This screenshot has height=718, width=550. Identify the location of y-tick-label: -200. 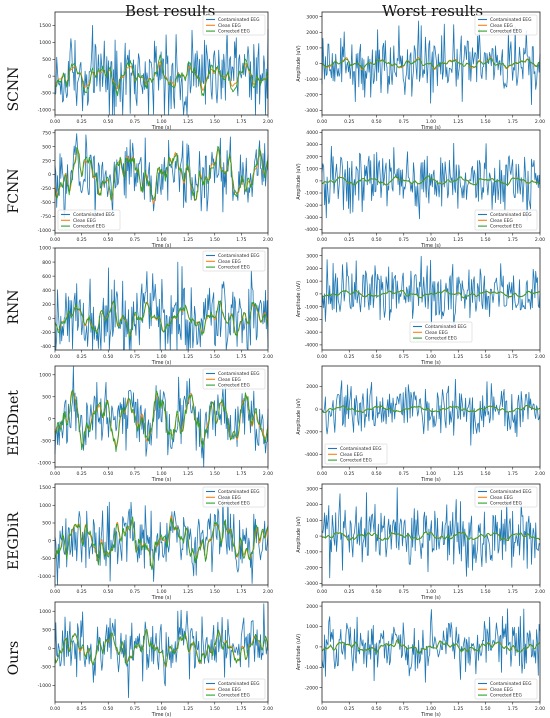
(46, 333).